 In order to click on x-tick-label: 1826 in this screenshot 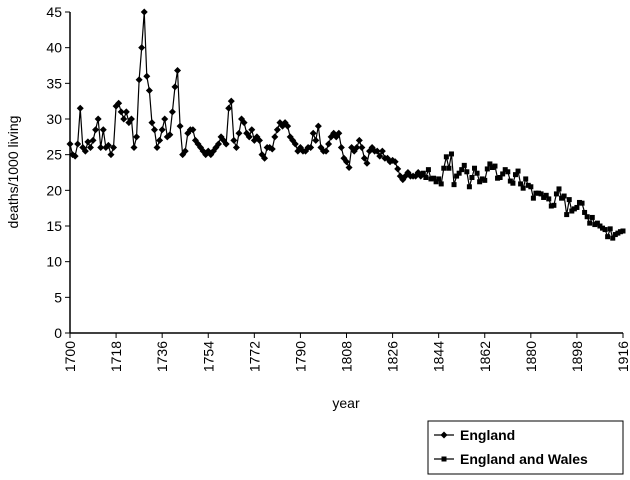, I will do `click(393, 356)`.